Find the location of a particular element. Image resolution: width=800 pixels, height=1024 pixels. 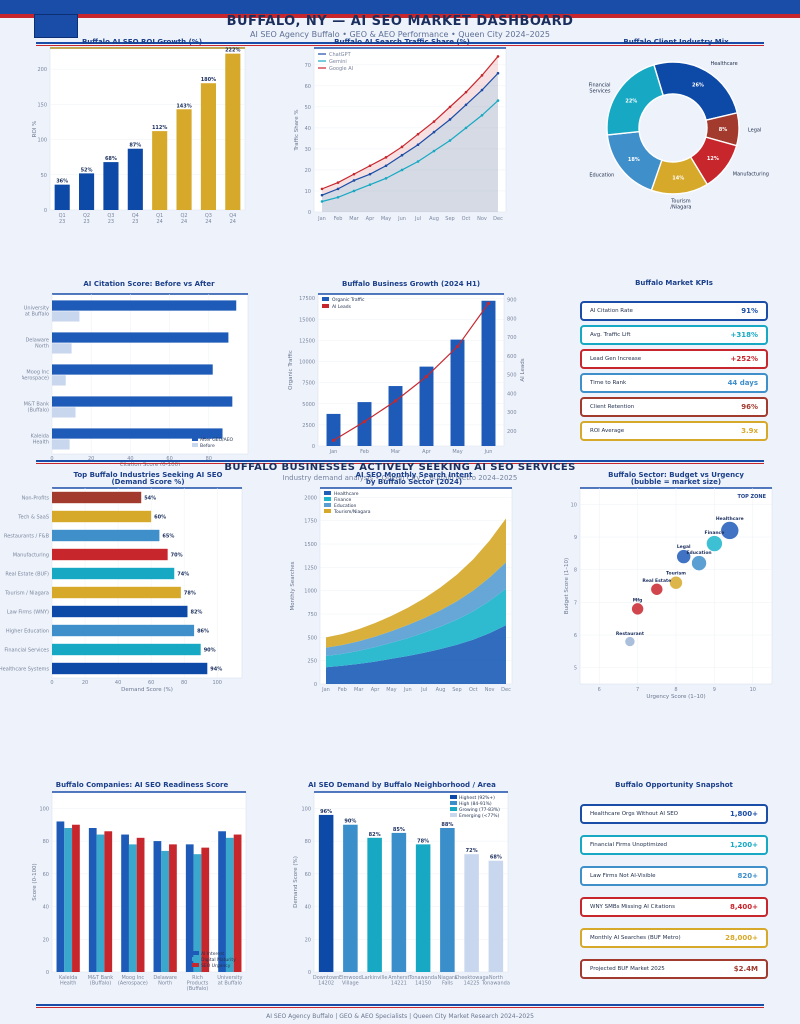

x-tick-label: Jun is located at coordinates (401, 219).